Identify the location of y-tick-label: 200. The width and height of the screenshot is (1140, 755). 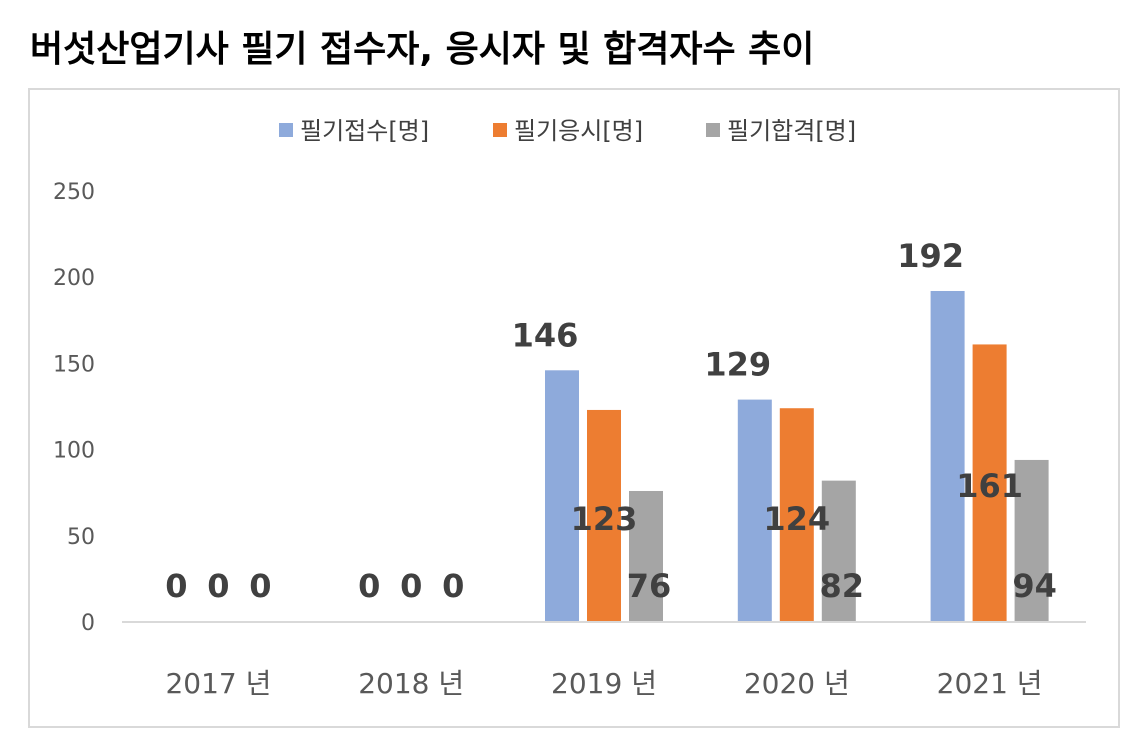
(74, 278).